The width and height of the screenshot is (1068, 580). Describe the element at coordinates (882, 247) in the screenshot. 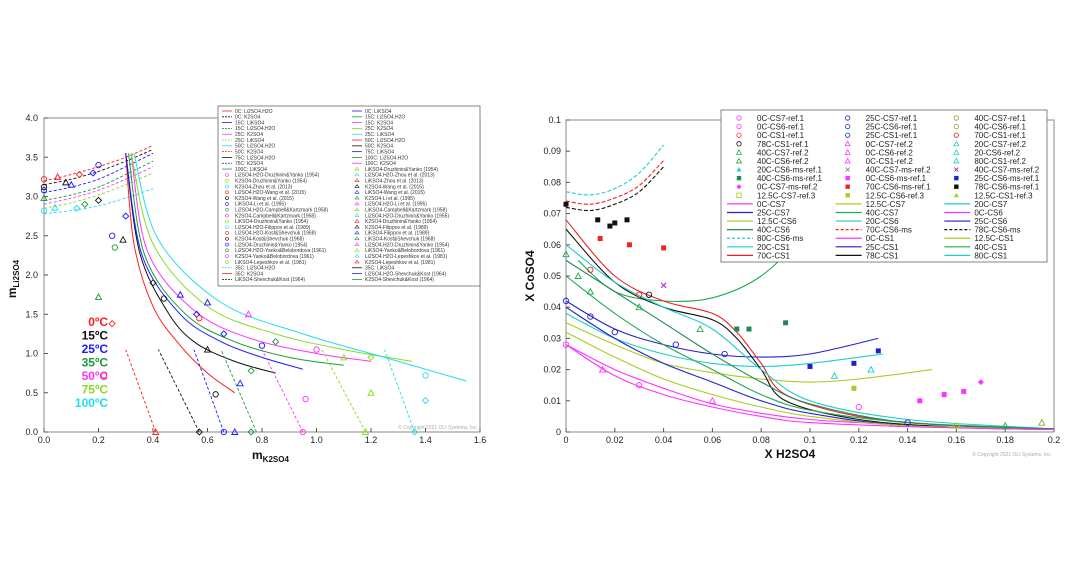

I see `right-legend-label: 25C-CS1` at that location.